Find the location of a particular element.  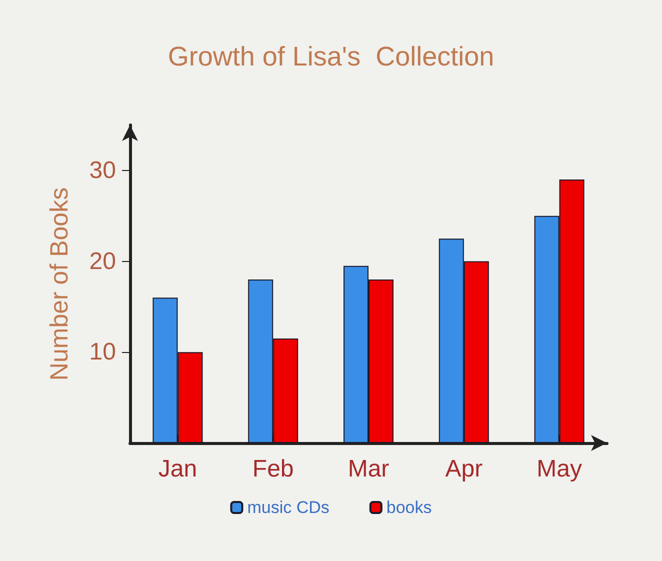

y-tick-label: 10 is located at coordinates (102, 352).